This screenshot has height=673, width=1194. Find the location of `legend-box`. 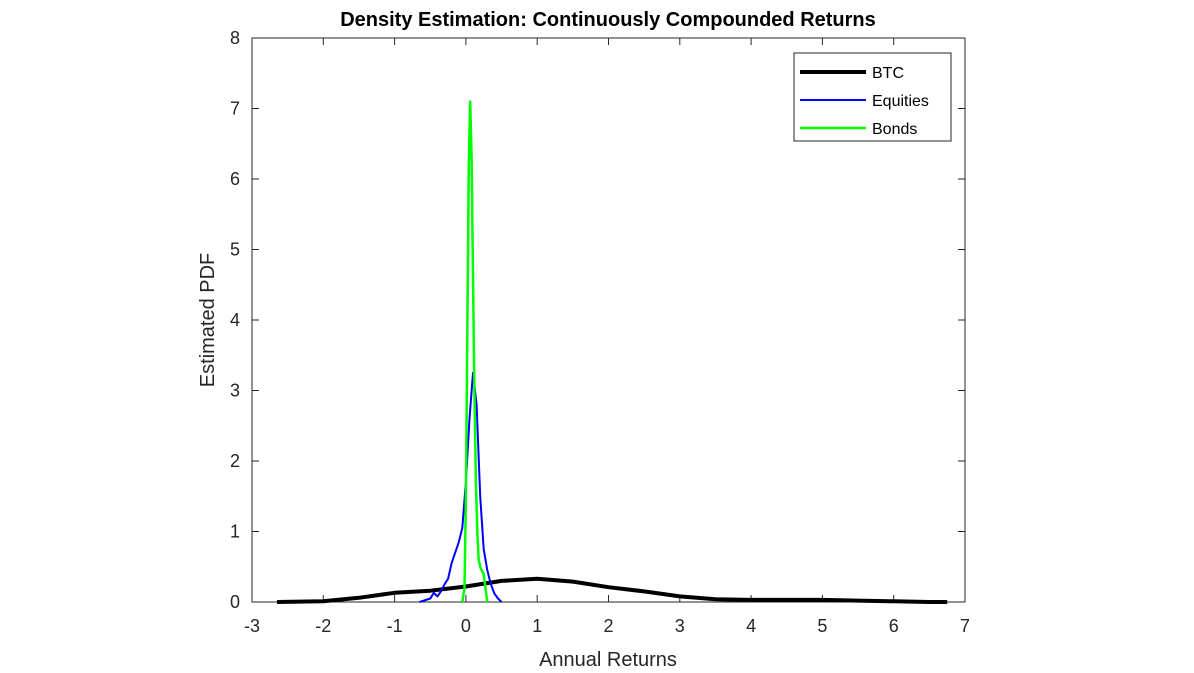

legend-box is located at coordinates (872, 97).